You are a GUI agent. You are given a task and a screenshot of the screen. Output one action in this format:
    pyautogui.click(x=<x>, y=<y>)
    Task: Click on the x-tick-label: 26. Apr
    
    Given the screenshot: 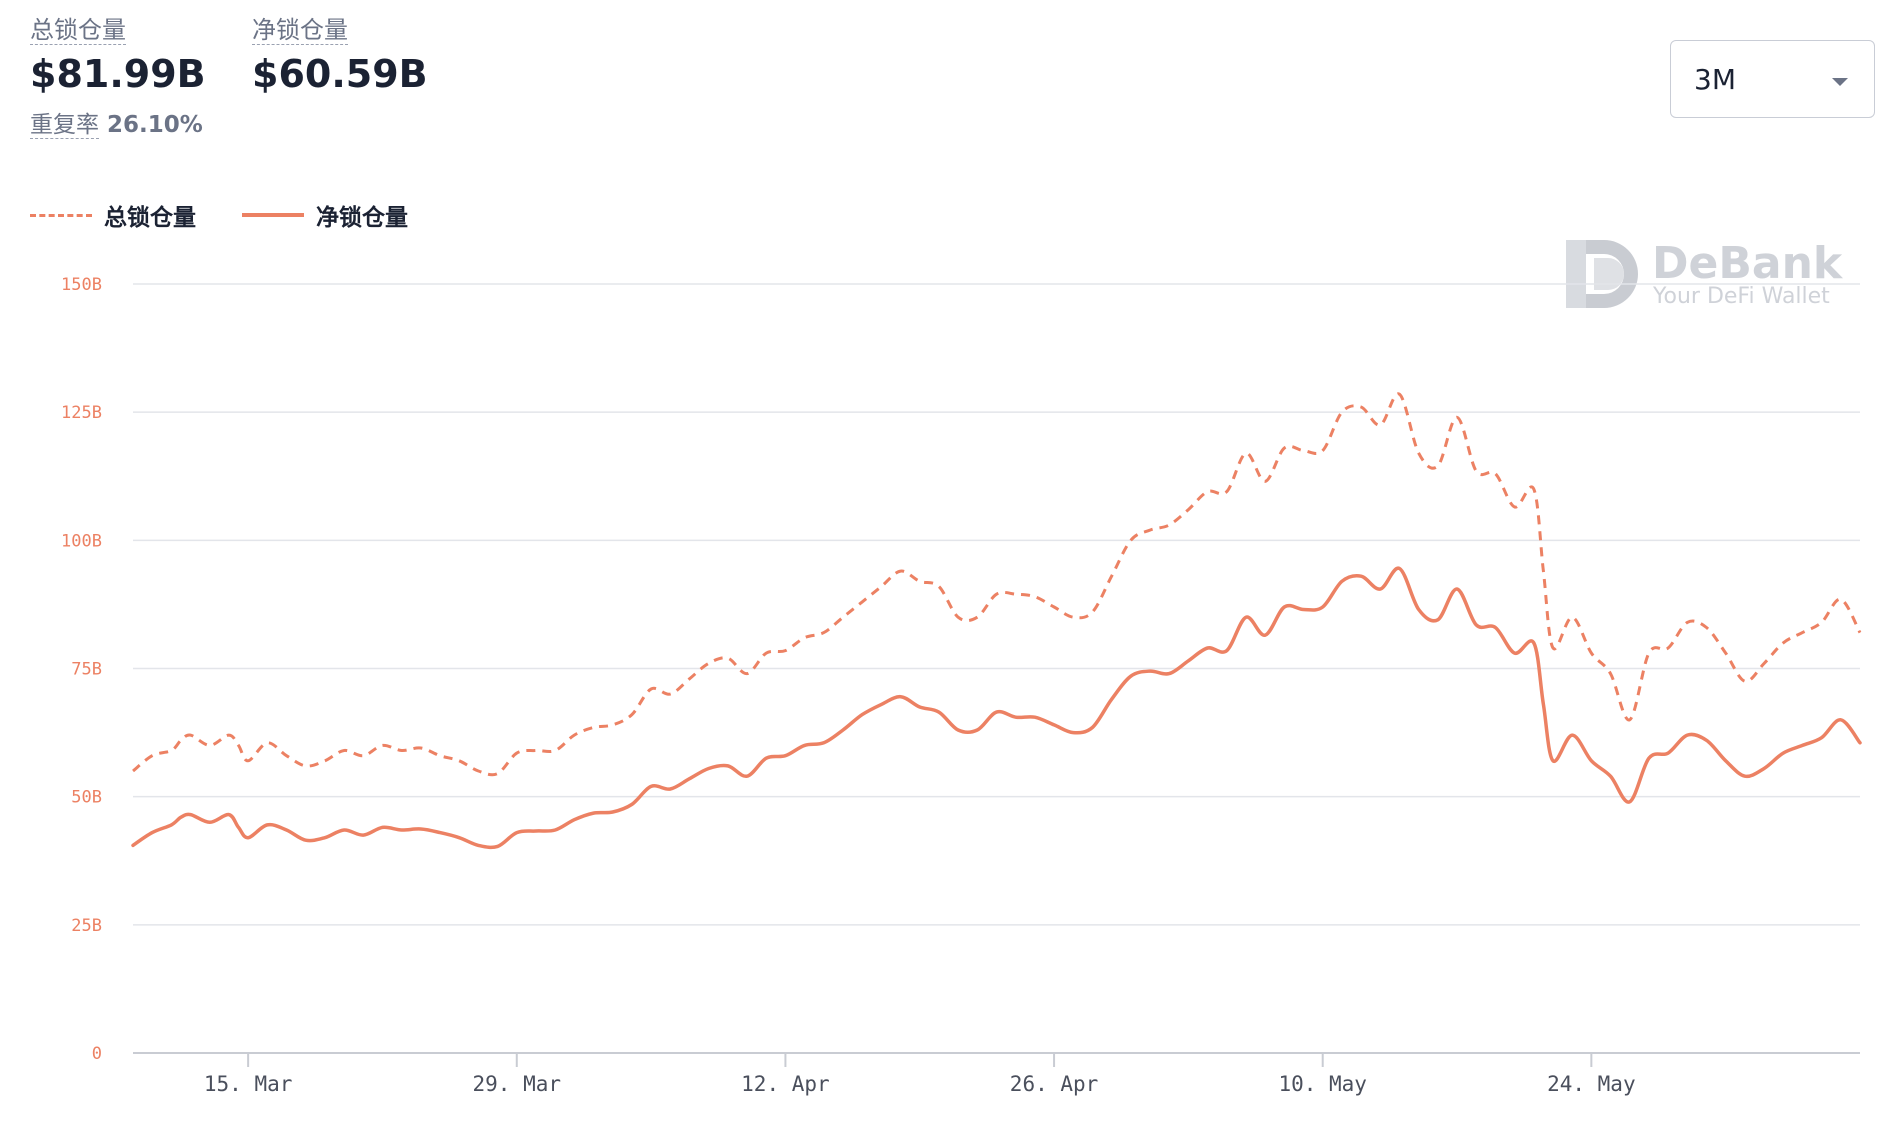 What is the action you would take?
    pyautogui.click(x=1054, y=1084)
    